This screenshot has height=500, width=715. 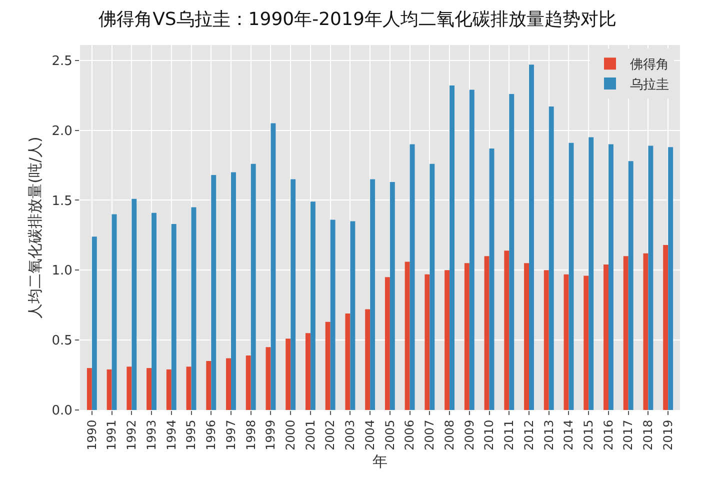 What do you see at coordinates (62, 61) in the screenshot?
I see `y-tick-label: 2.5` at bounding box center [62, 61].